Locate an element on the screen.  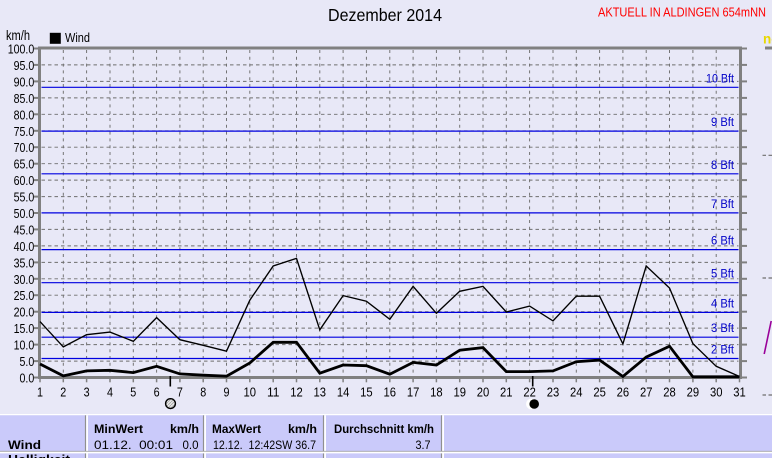
svg-text: Helligkeit is located at coordinates (39, 456).